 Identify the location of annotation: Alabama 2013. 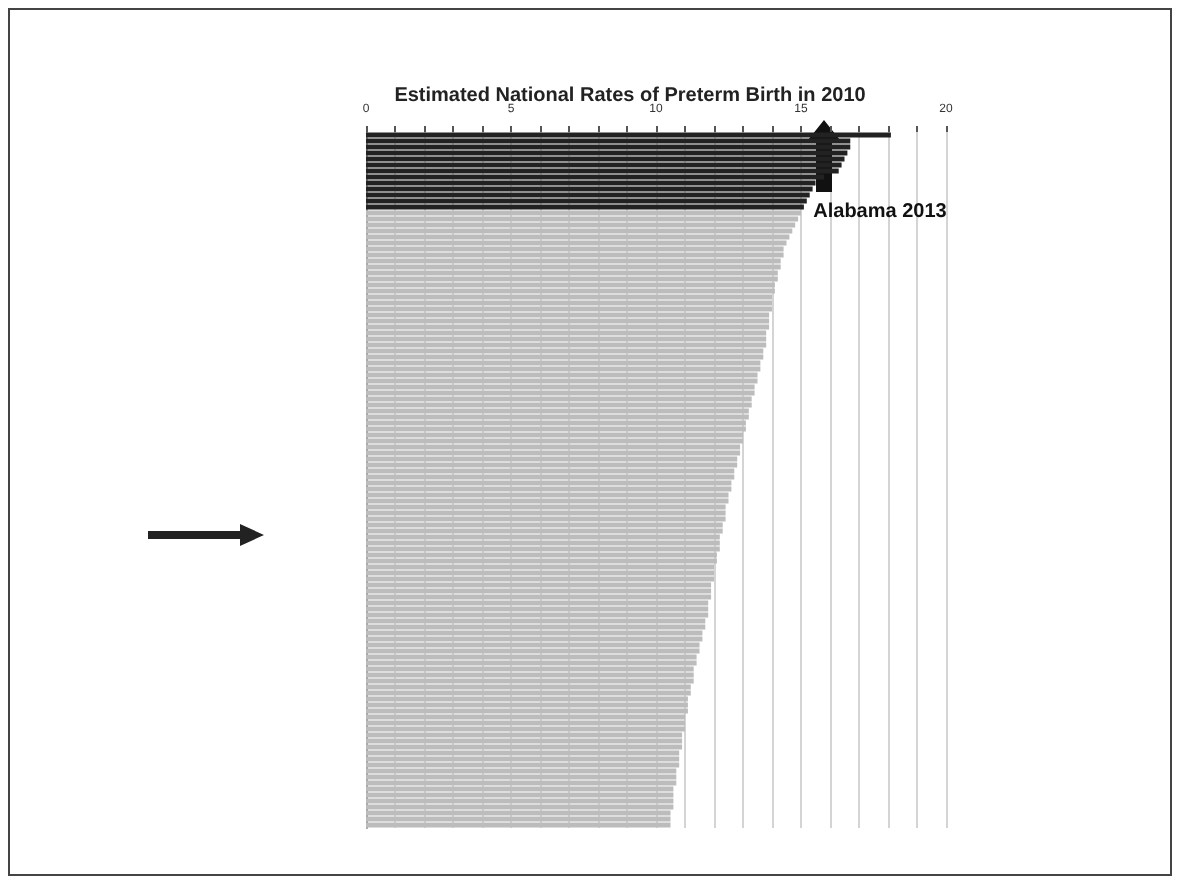
(880, 212).